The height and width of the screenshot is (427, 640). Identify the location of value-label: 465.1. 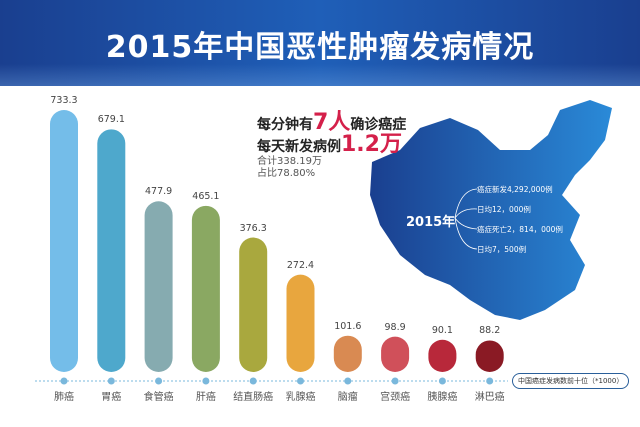
(206, 196).